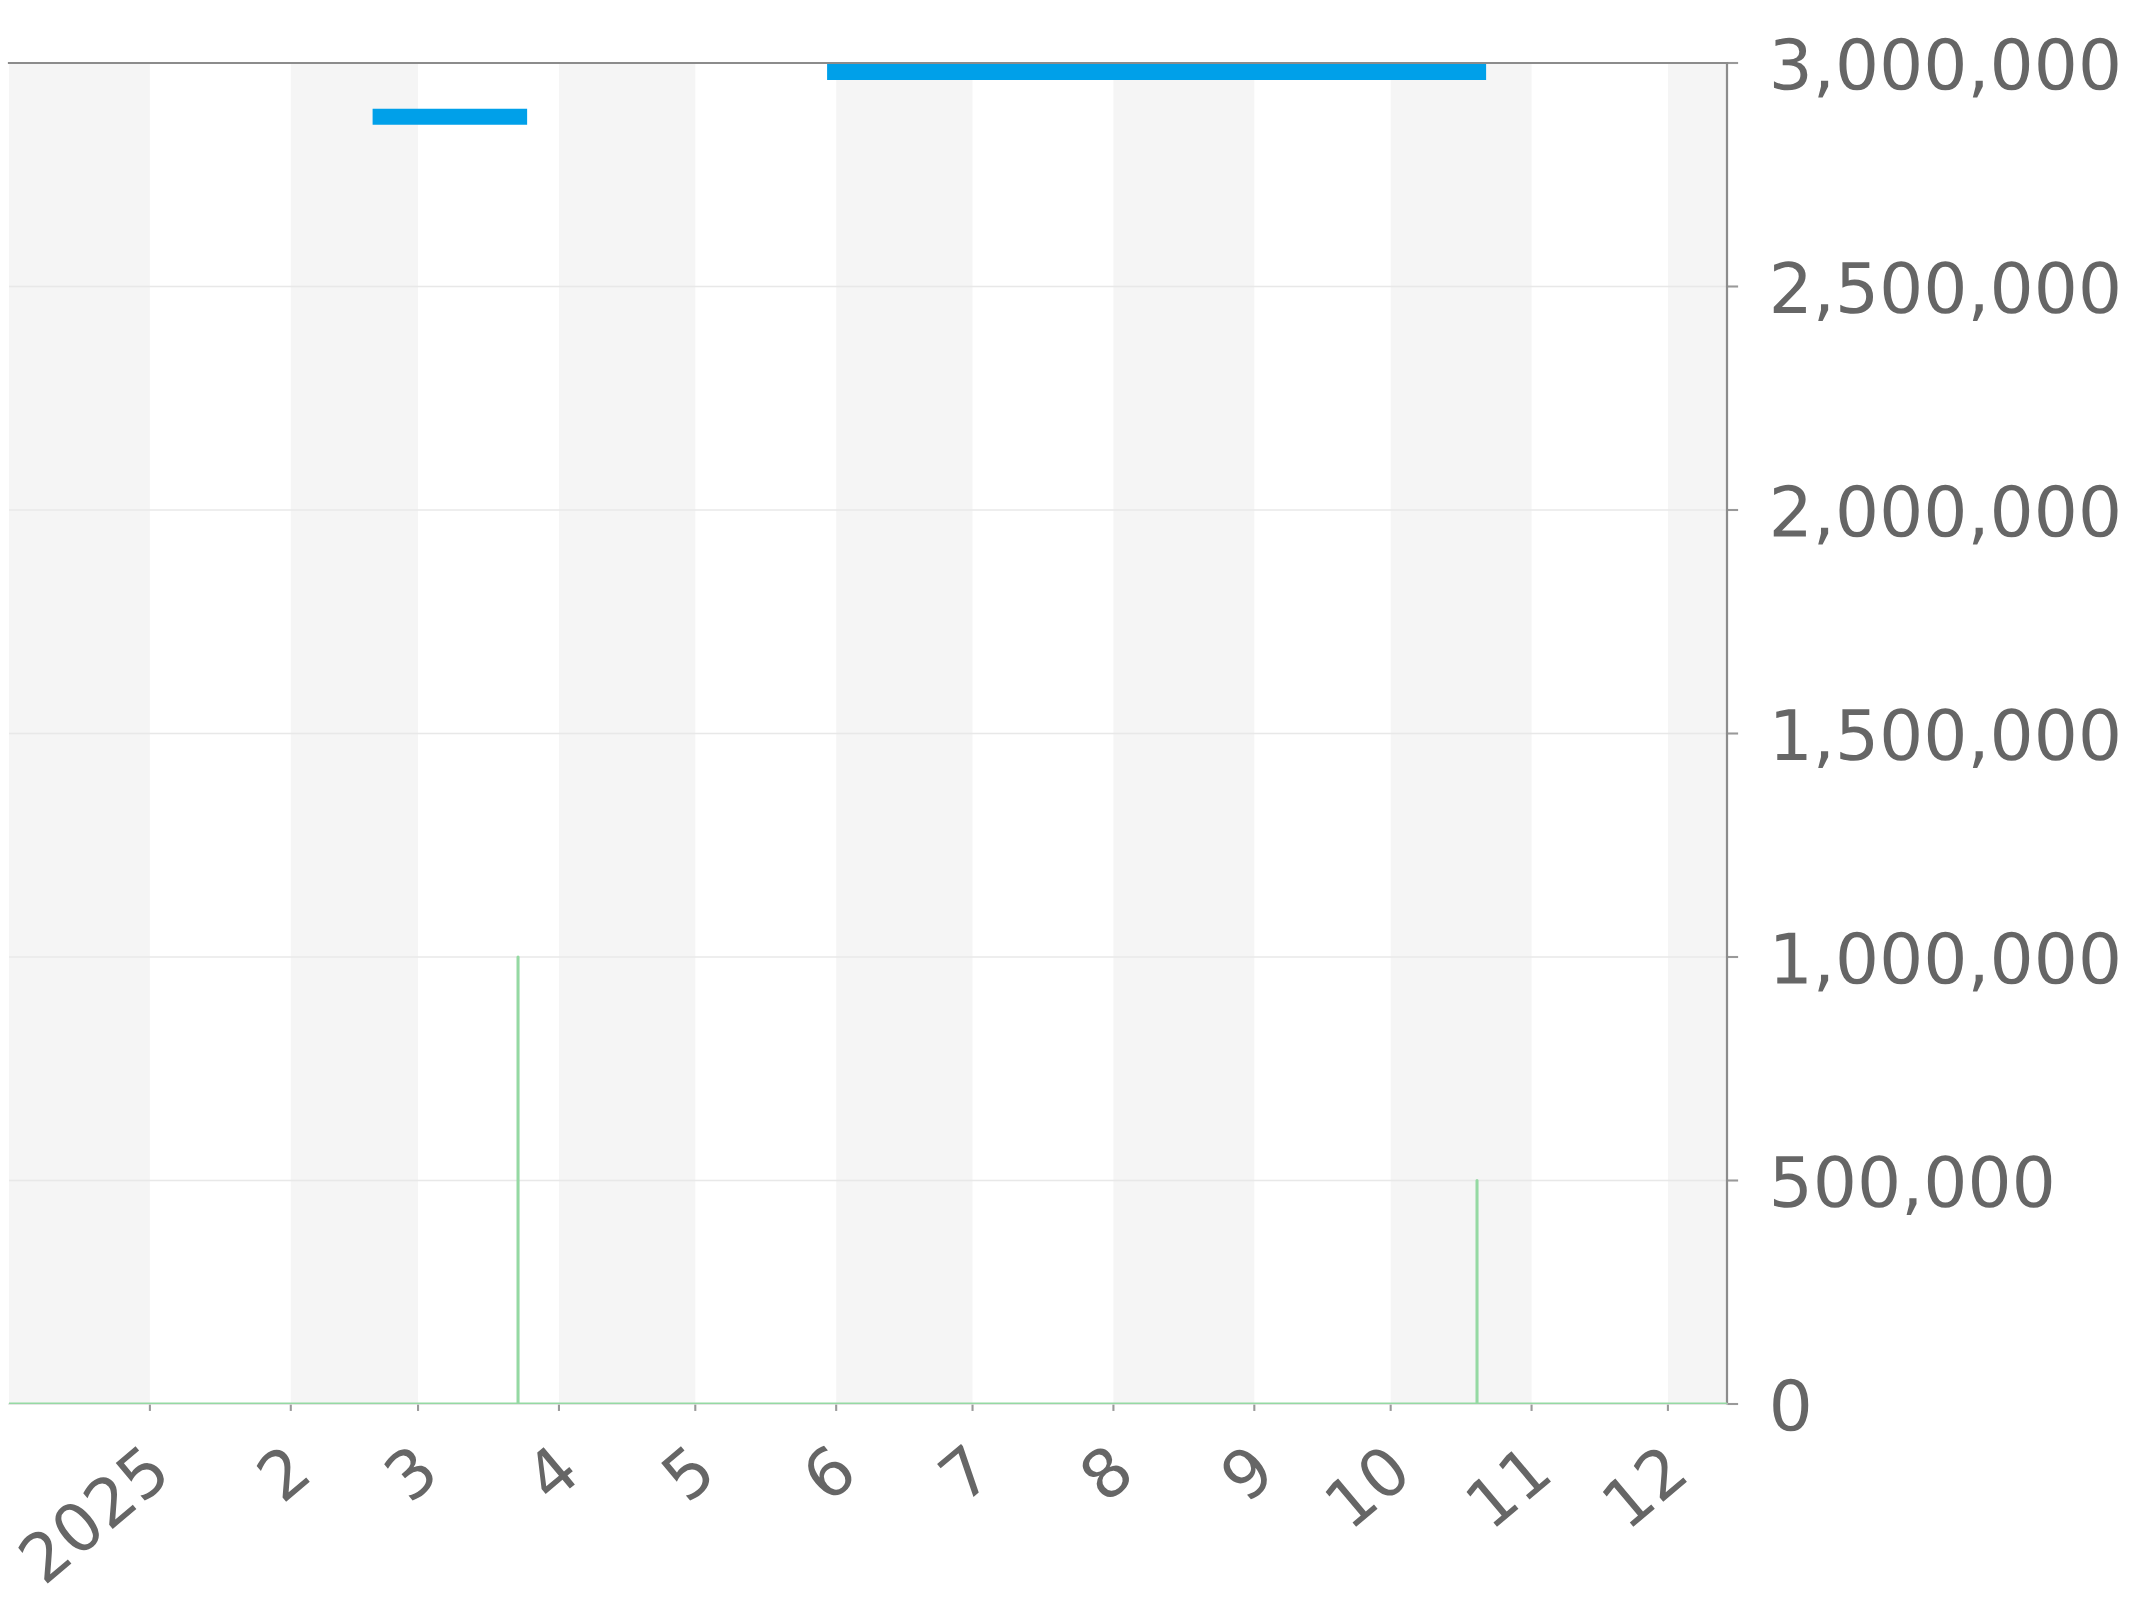  Describe the element at coordinates (551, 1472) in the screenshot. I see `x-tick-label: 4` at that location.